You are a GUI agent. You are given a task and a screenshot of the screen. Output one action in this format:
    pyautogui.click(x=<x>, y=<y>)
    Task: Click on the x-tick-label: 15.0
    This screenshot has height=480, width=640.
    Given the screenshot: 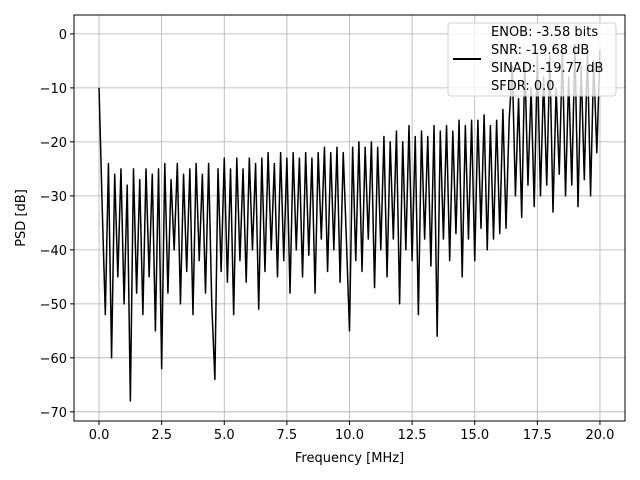 What is the action you would take?
    pyautogui.click(x=474, y=435)
    